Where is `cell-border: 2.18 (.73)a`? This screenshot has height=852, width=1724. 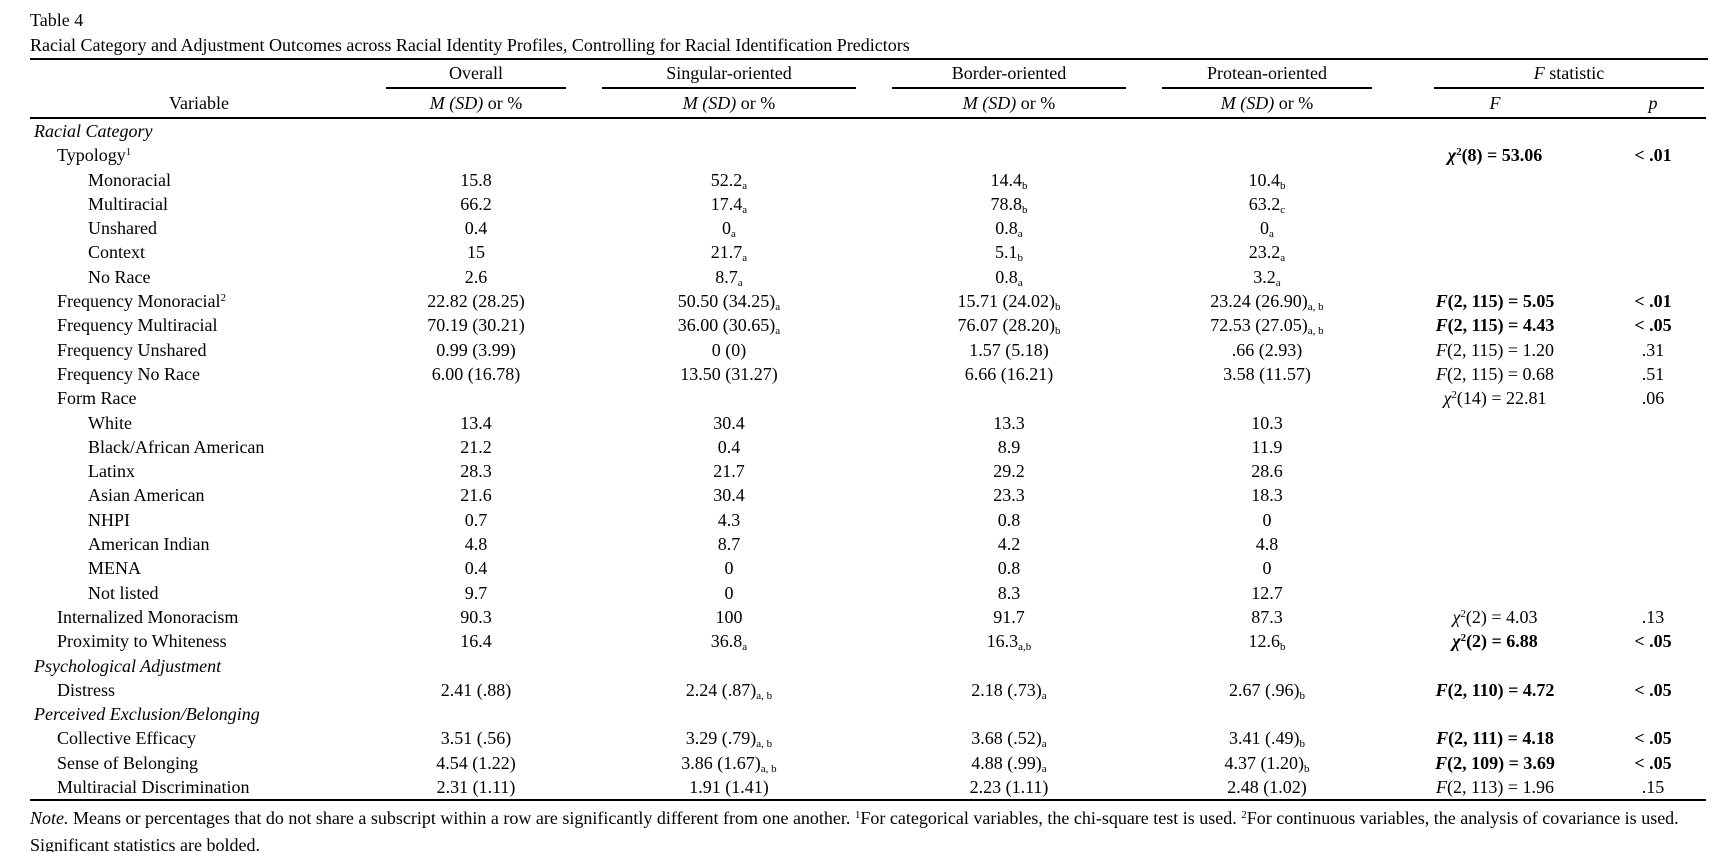
cell-border: 2.18 (.73)a is located at coordinates (1009, 690).